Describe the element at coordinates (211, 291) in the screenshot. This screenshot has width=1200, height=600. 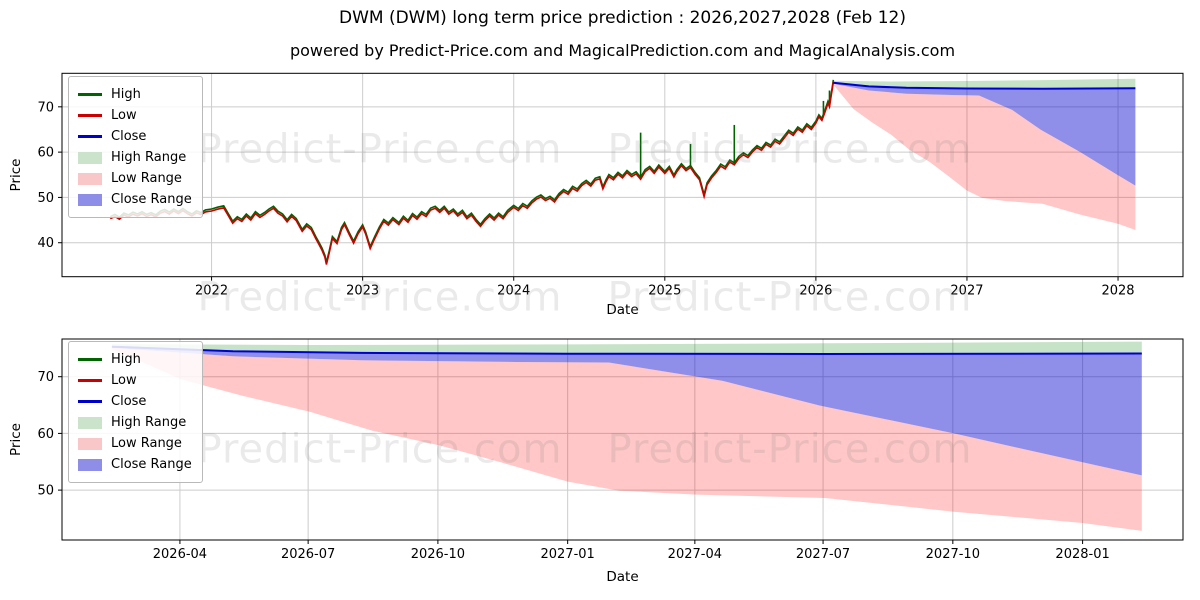
I see `x-tick-label: 2022` at that location.